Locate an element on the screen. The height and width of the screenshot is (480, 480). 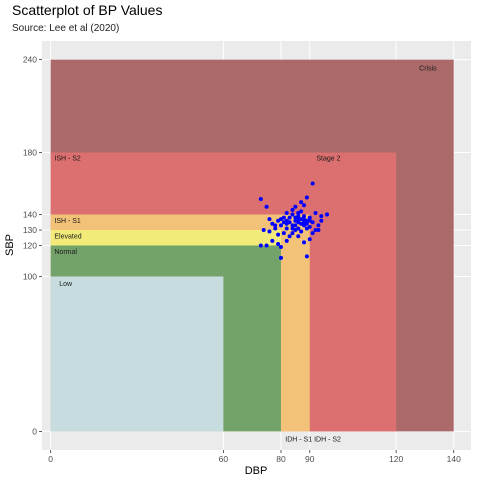
bottom-region-label: IDH - S1 is located at coordinates (298, 439).